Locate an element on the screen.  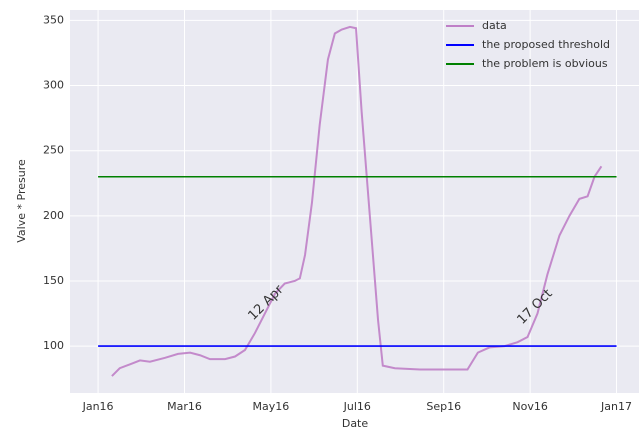
legend-label: data is located at coordinates (494, 25).